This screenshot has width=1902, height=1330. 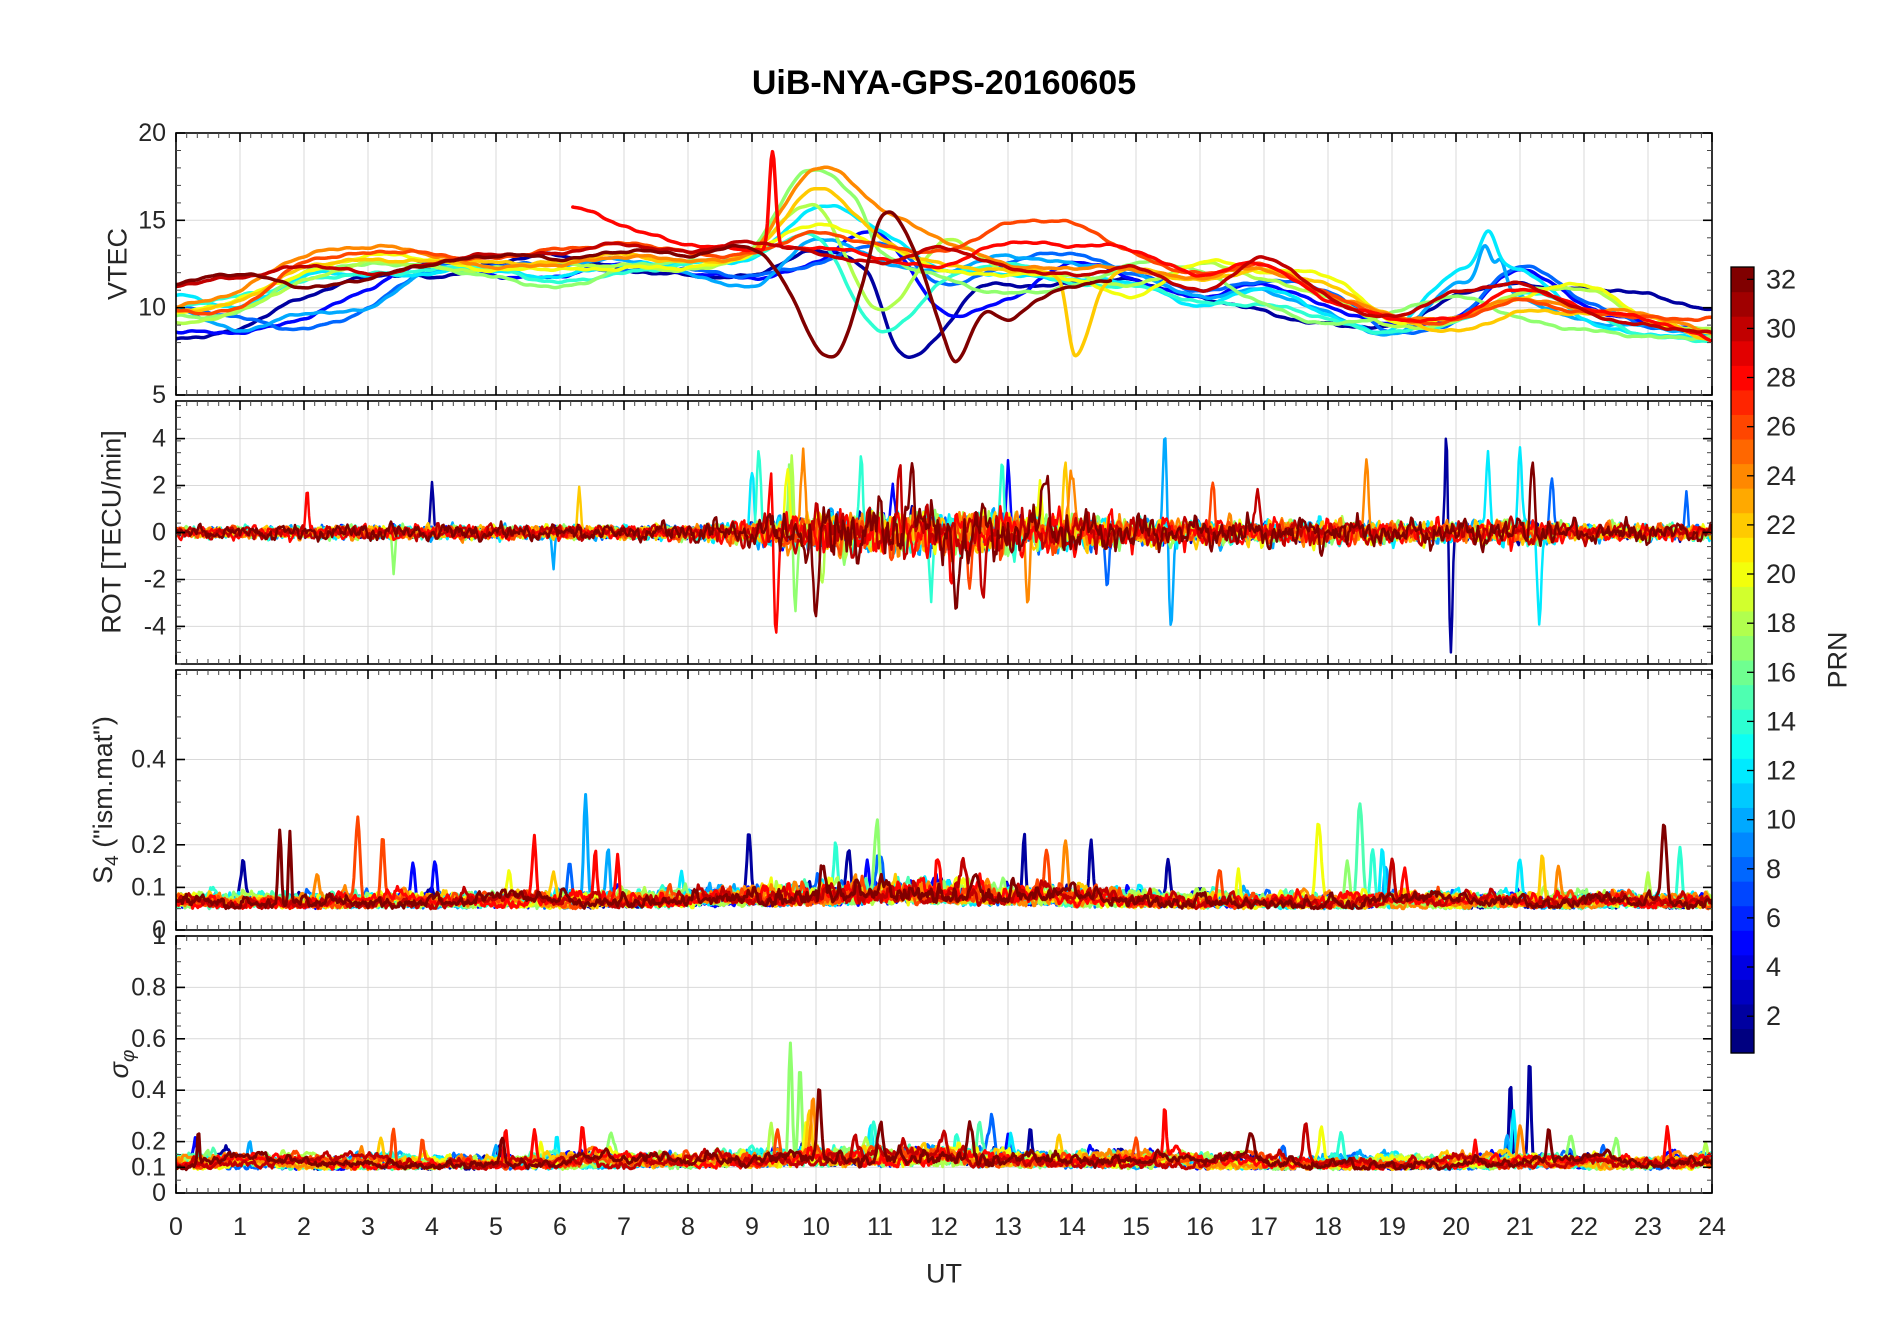 I want to click on svg-text: -4, so click(x=155, y=626).